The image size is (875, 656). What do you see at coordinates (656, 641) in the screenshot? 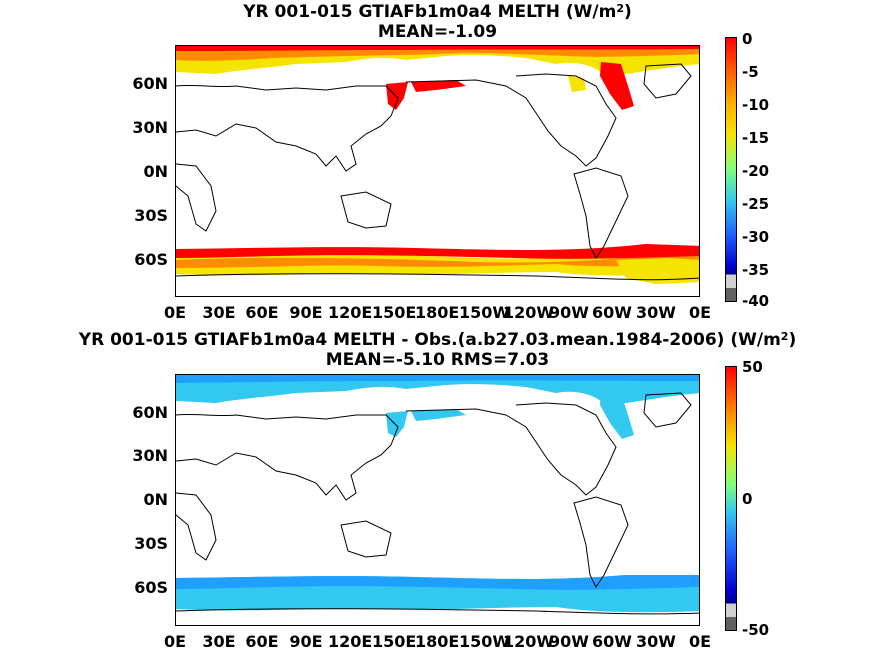
I see `bottom-lon-label: 30W` at bounding box center [656, 641].